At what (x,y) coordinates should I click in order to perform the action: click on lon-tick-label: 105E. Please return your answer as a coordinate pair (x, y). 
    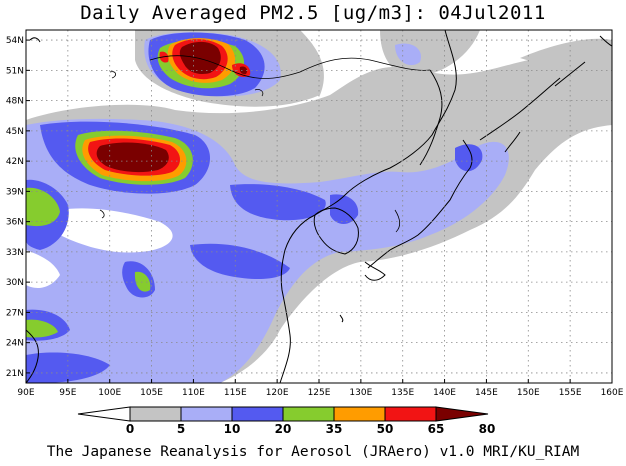
    Looking at the image, I should click on (151, 393).